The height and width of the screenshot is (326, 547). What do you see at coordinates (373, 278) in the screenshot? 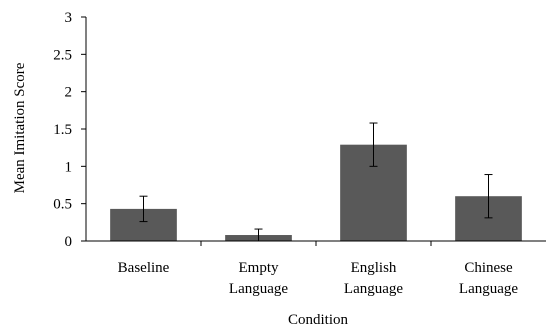
I see `x-tick-label: English Language` at bounding box center [373, 278].